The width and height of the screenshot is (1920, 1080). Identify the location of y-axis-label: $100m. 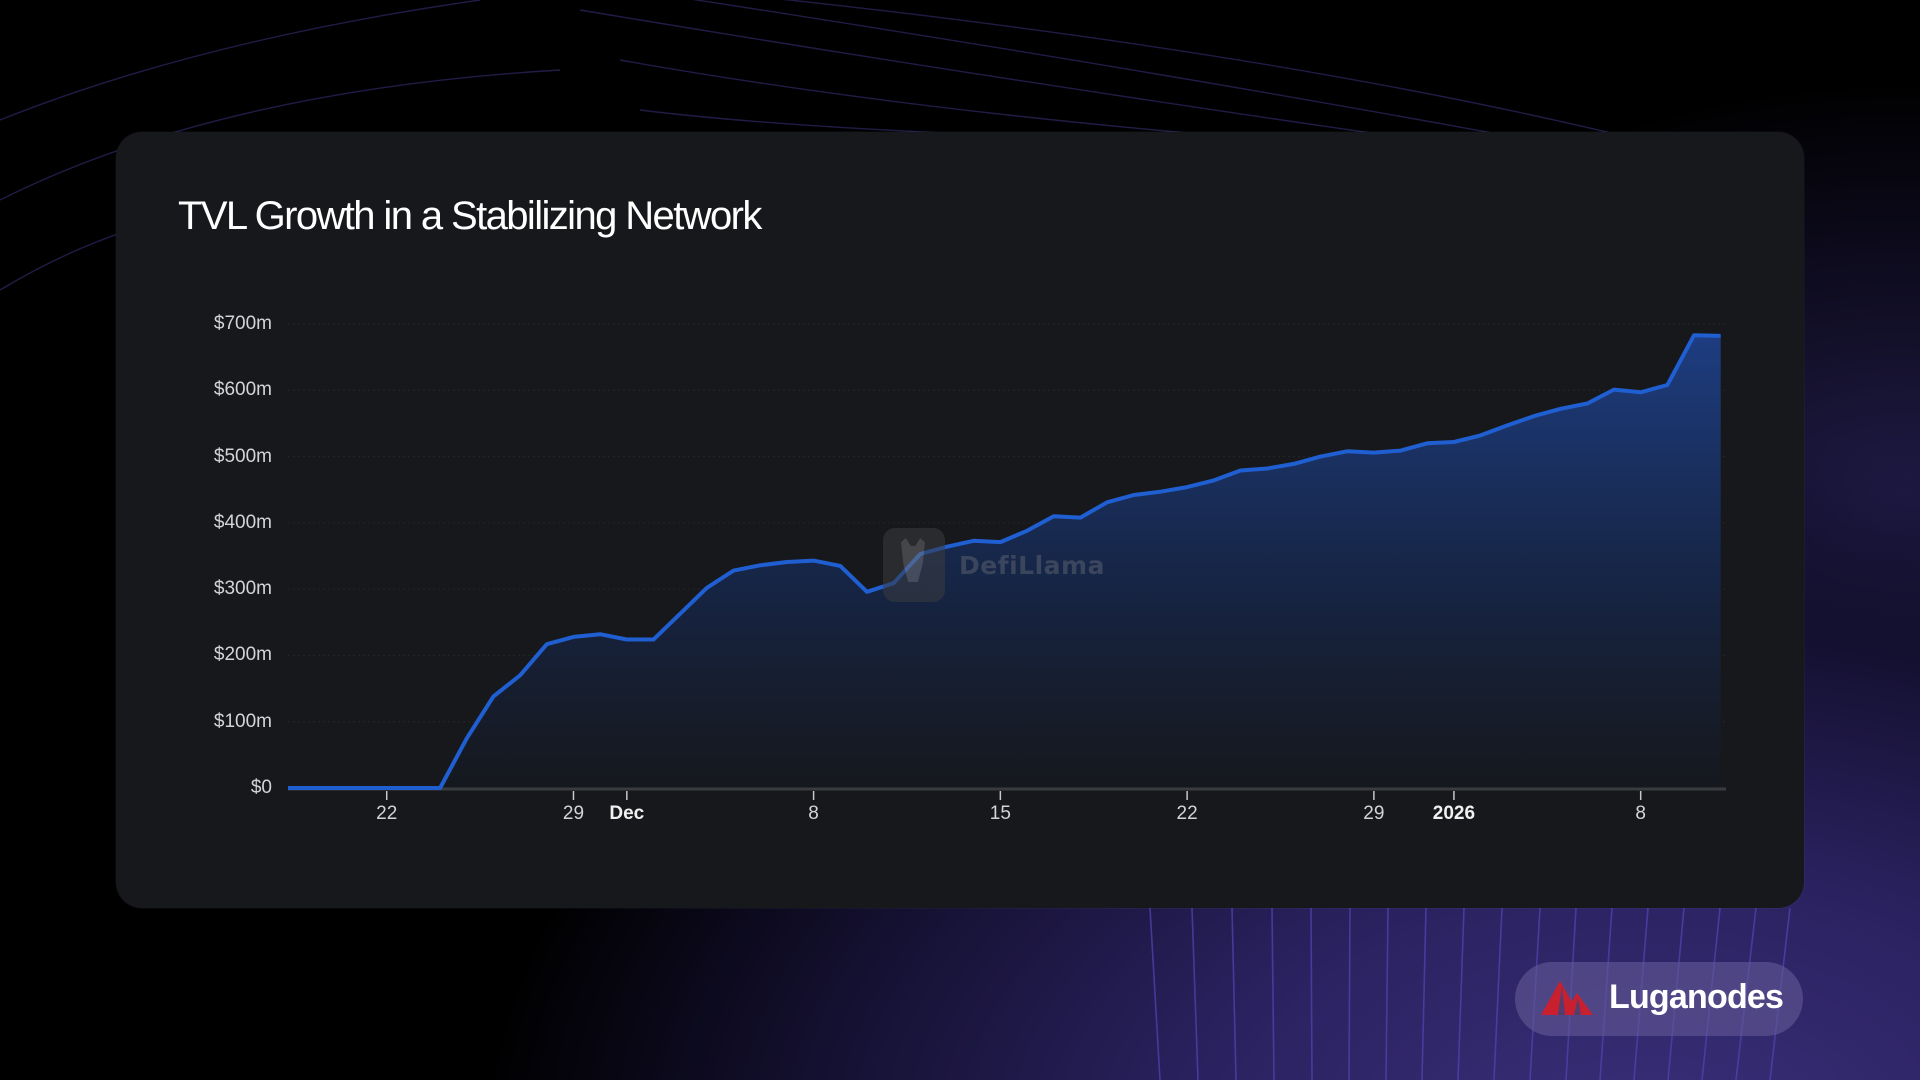
(242, 721).